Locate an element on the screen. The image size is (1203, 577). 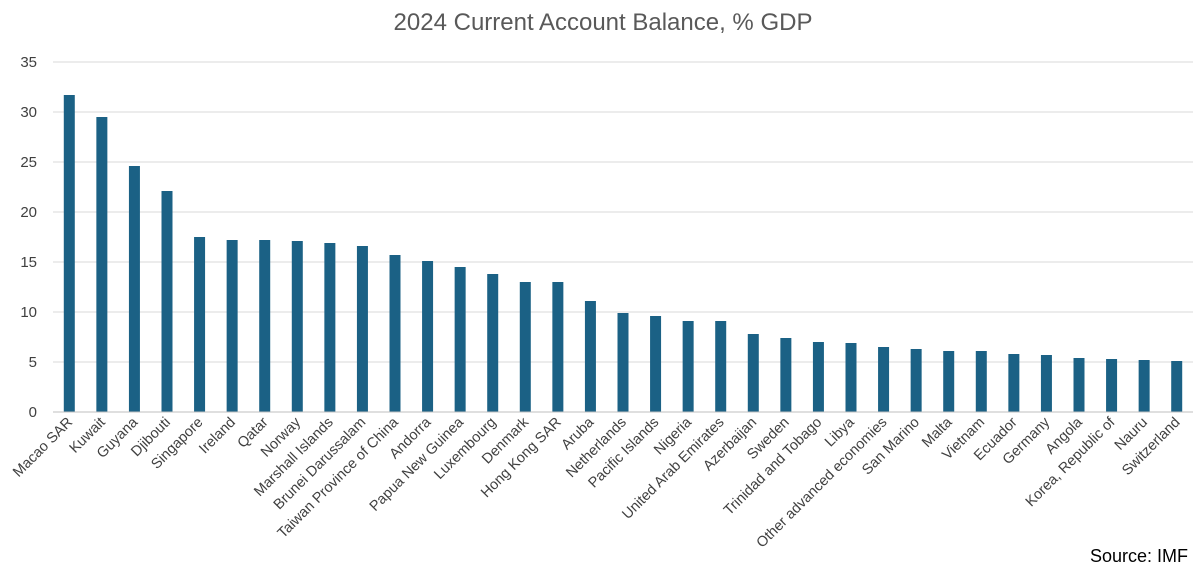
y-tick-label: 35 is located at coordinates (28, 62).